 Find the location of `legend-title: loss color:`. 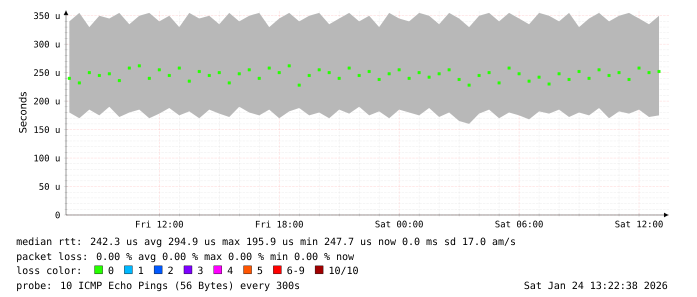

legend-title: loss color: is located at coordinates (48, 270).